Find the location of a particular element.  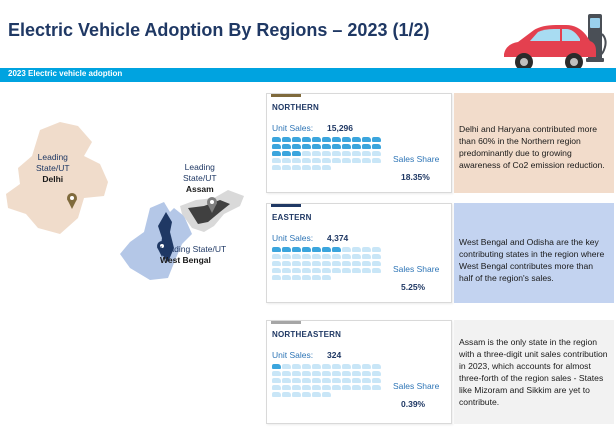

delhi-pin-icon is located at coordinates (72, 201).